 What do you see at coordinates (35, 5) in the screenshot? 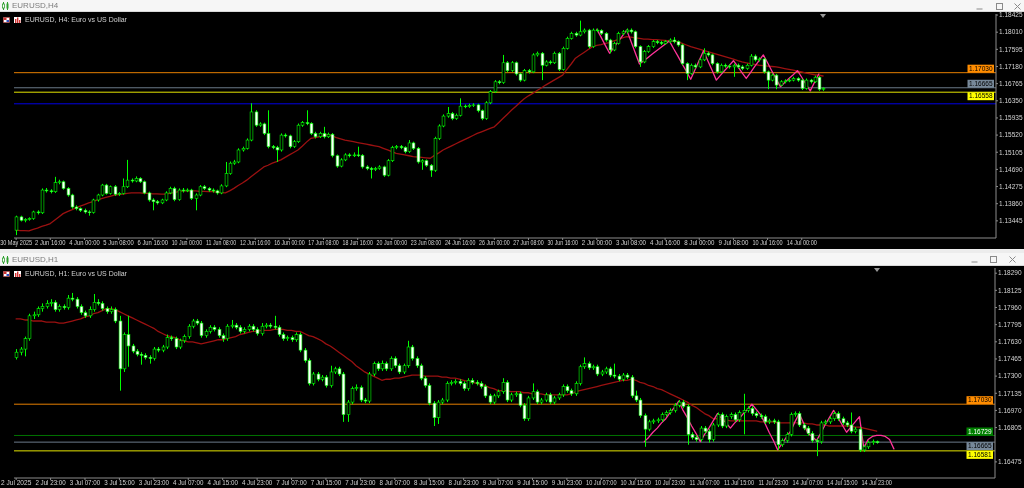
I see `chart-title: EURUSD,H4` at bounding box center [35, 5].